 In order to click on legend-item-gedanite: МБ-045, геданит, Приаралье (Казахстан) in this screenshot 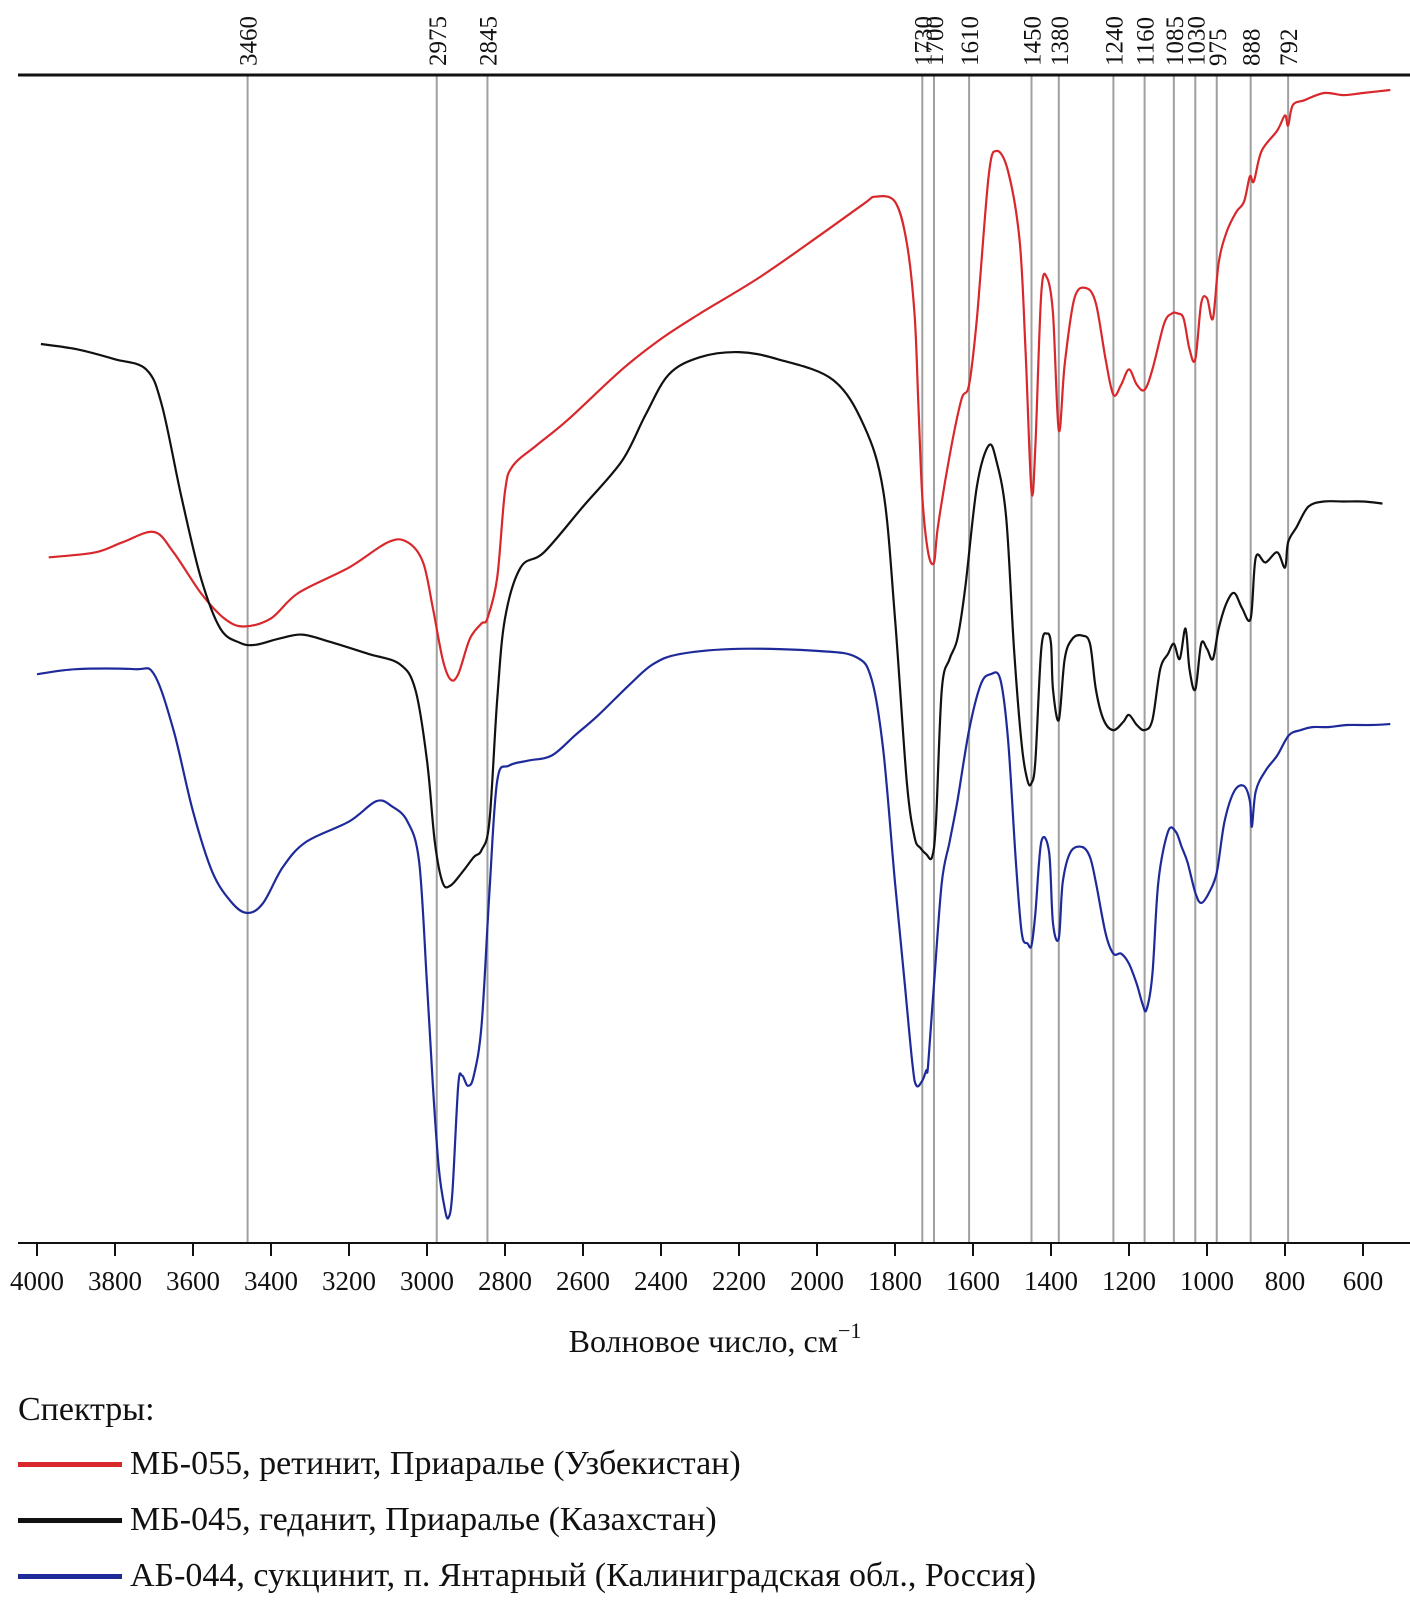, I will do `click(708, 1520)`.